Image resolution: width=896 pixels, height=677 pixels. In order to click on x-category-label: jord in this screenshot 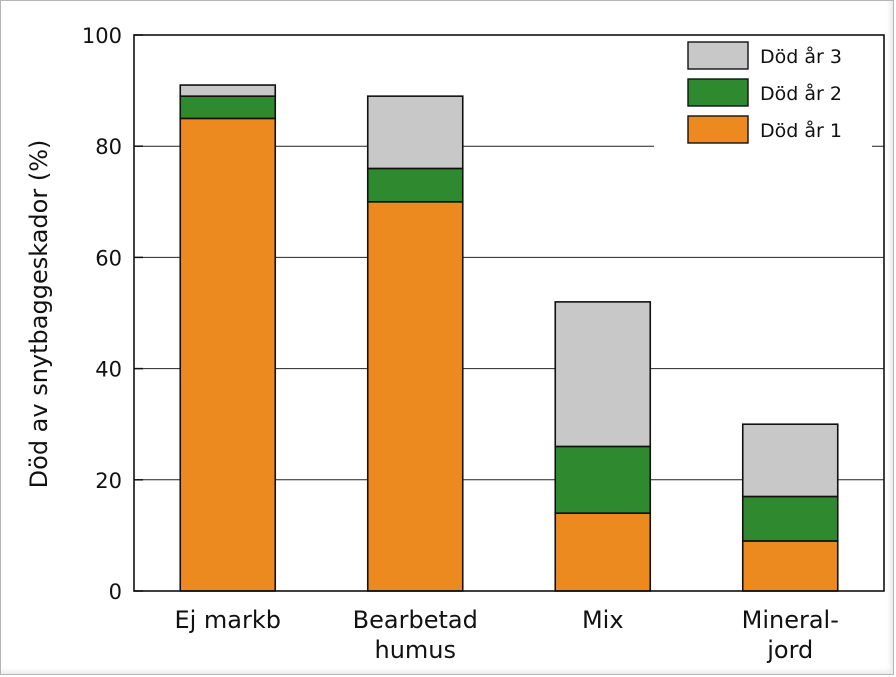, I will do `click(789, 650)`.